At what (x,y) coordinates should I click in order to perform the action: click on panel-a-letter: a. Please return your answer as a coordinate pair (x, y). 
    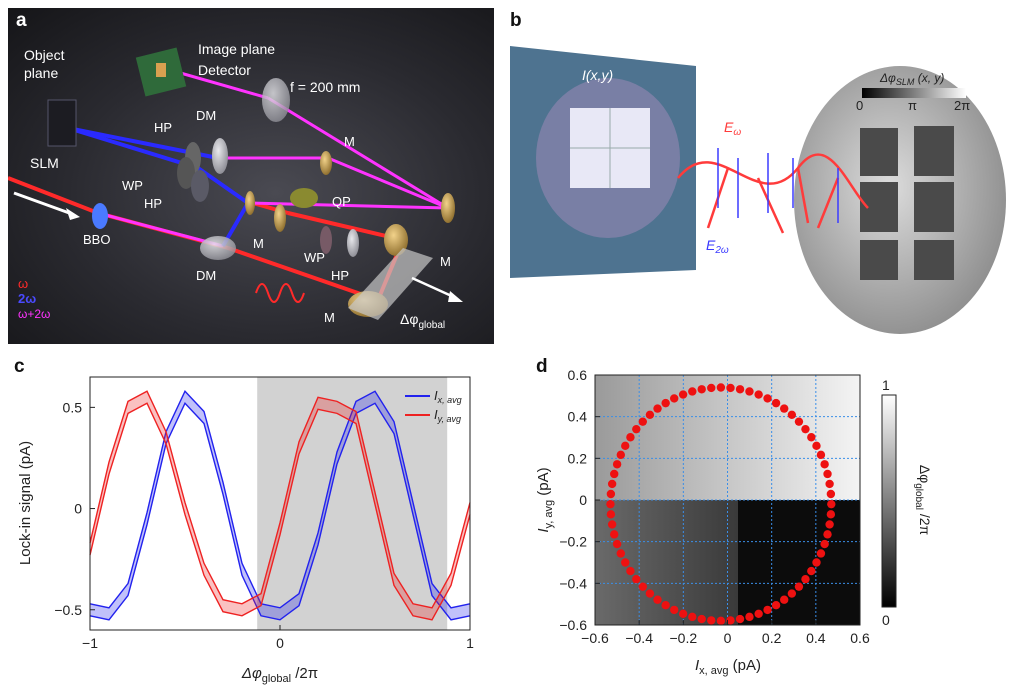
    Looking at the image, I should click on (21, 20).